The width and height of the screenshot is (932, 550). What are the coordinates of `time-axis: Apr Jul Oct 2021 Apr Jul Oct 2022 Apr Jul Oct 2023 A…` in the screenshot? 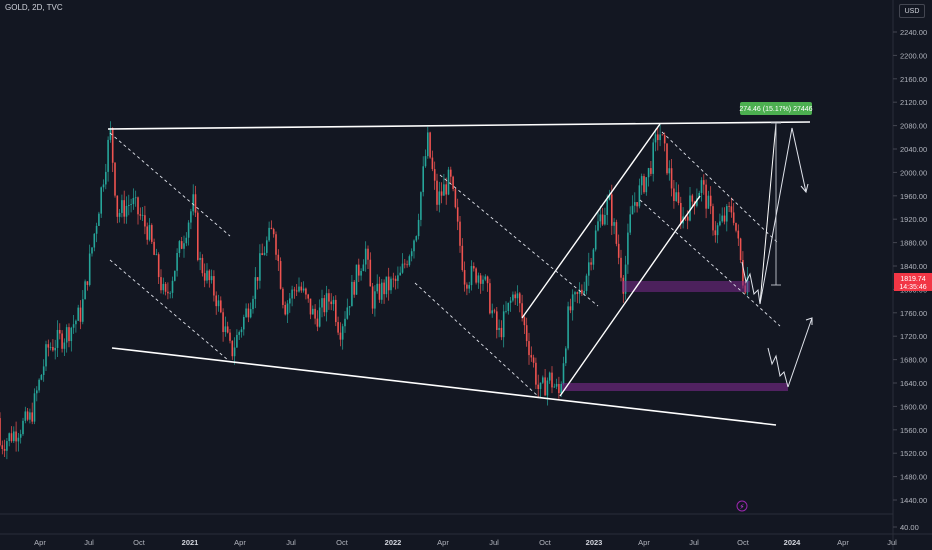 It's located at (465, 542).